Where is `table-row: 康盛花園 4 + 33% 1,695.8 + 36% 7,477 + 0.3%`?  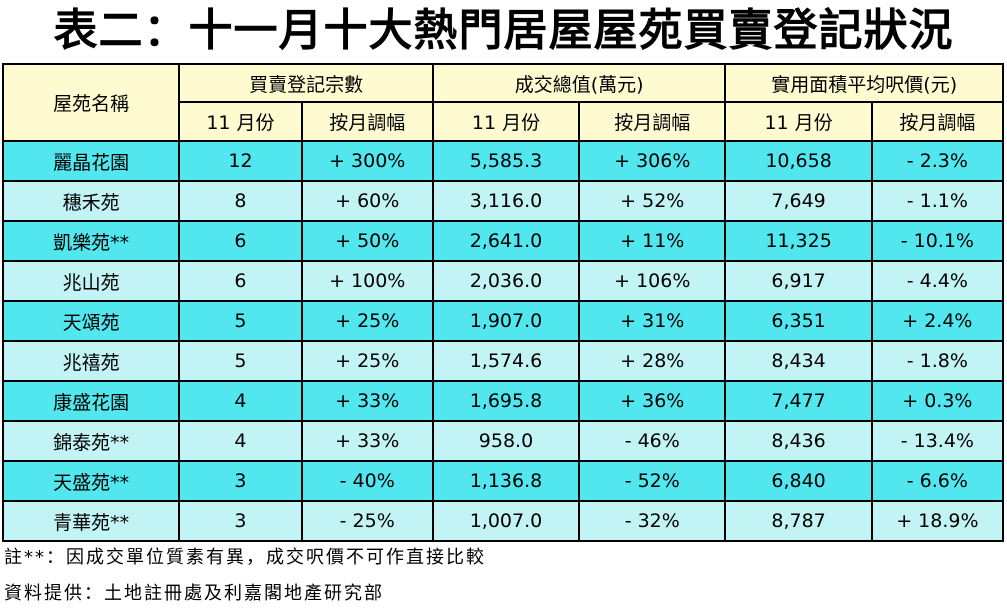
table-row: 康盛花園 4 + 33% 1,695.8 + 36% 7,477 + 0.3% is located at coordinates (503, 401).